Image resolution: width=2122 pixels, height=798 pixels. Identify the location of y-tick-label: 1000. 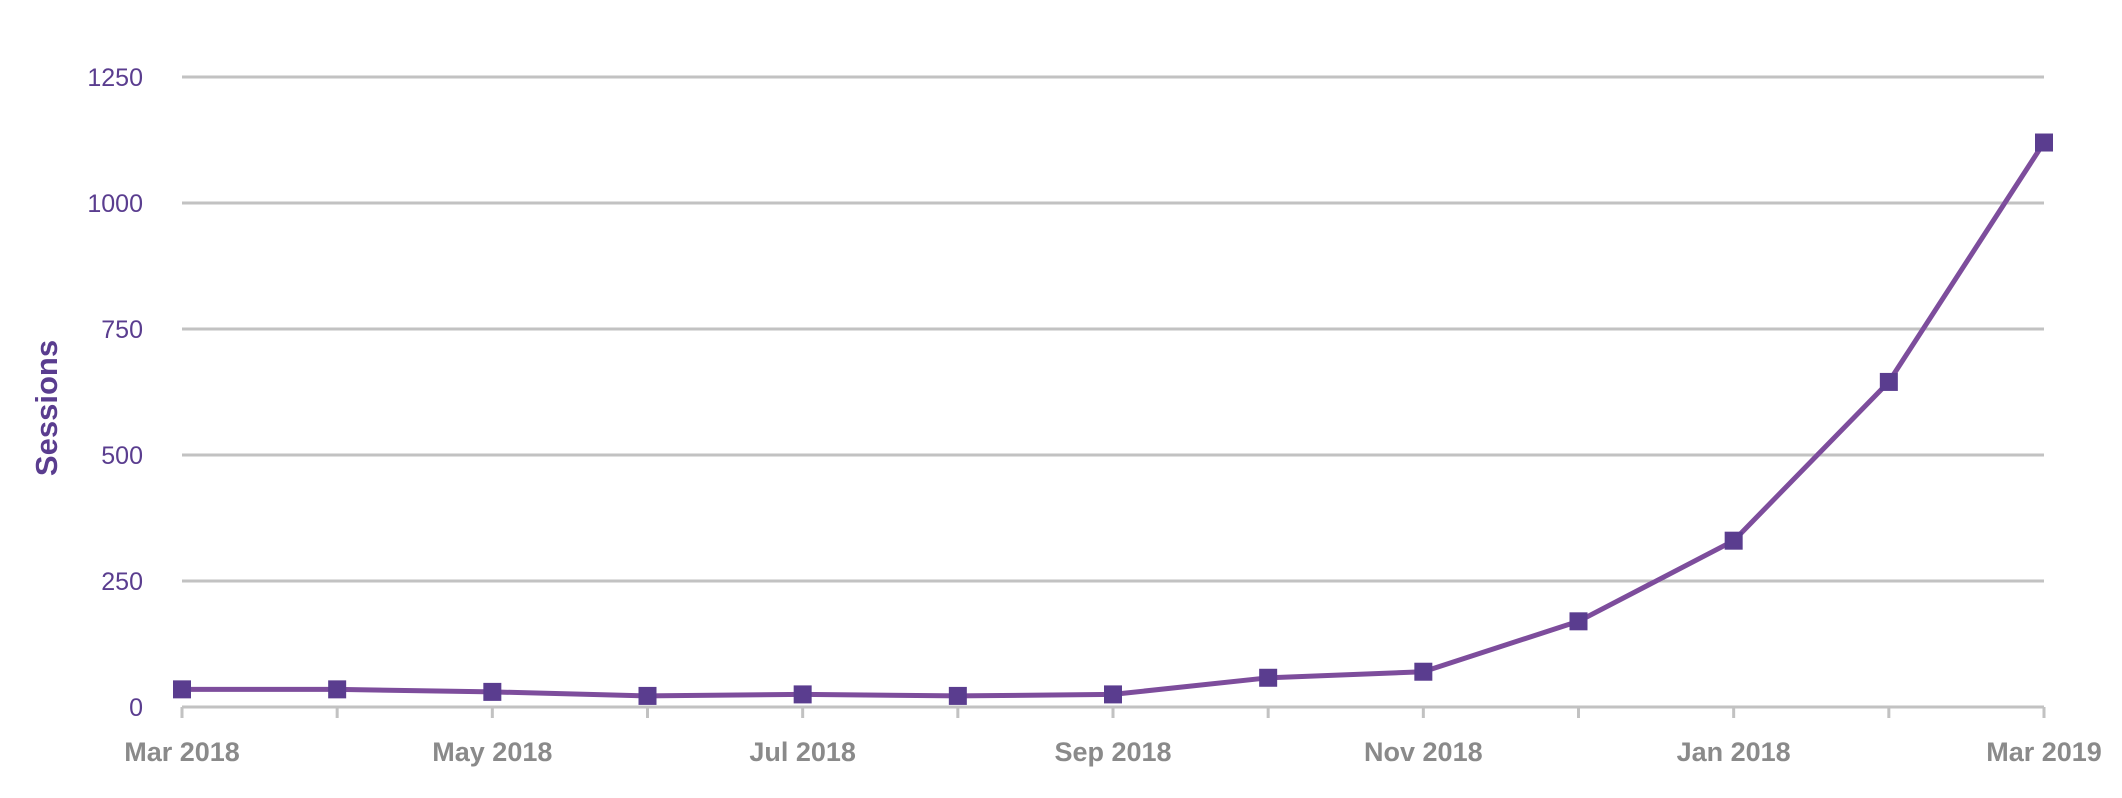
(115, 204).